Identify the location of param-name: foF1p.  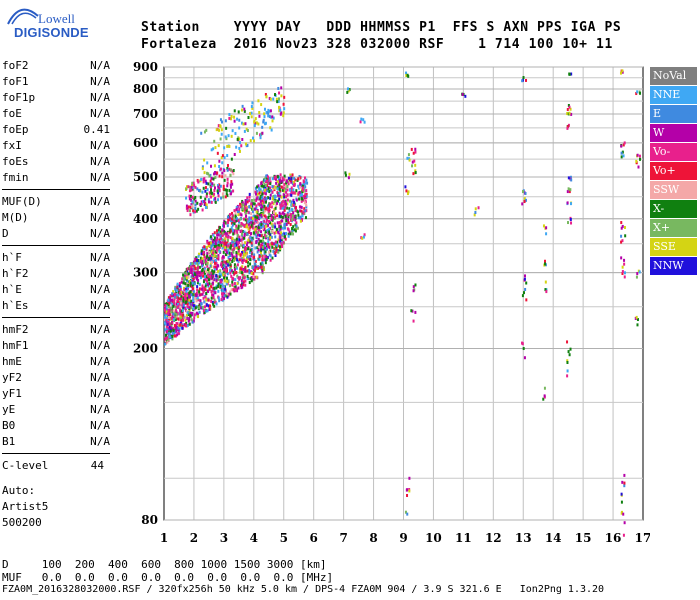
(19, 97).